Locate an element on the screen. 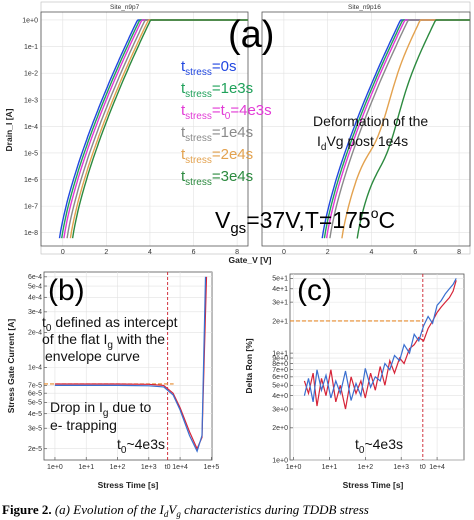 The image size is (474, 520). panel-b-note5: e- trapping is located at coordinates (83, 425).